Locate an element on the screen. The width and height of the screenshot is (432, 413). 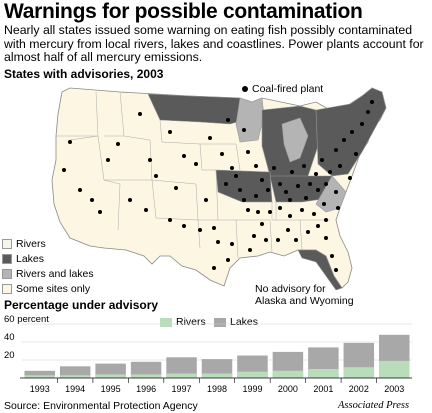
legend-some-sites: Some sites only is located at coordinates (46, 289).